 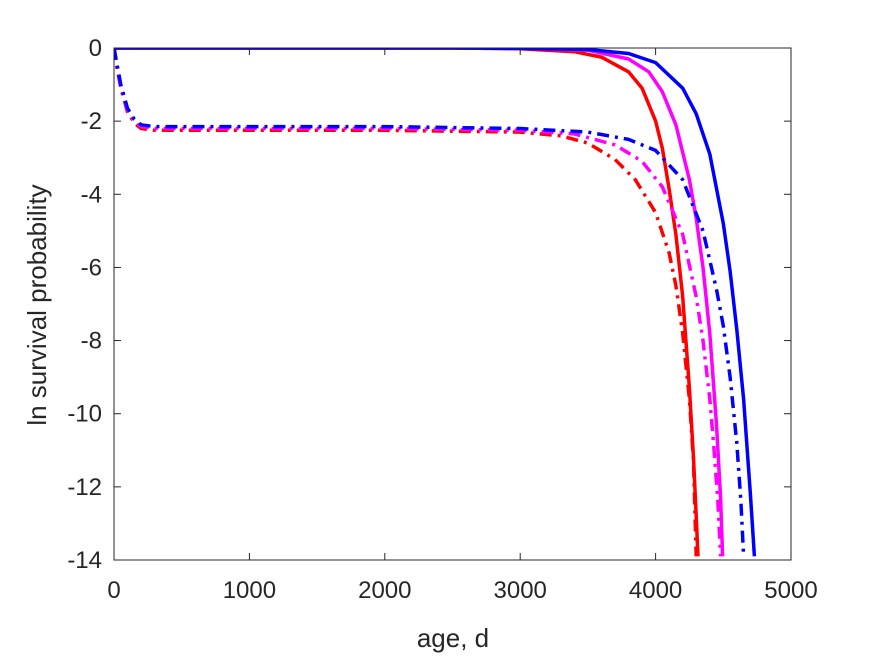 I want to click on x-tick-label: 5000, so click(x=790, y=590).